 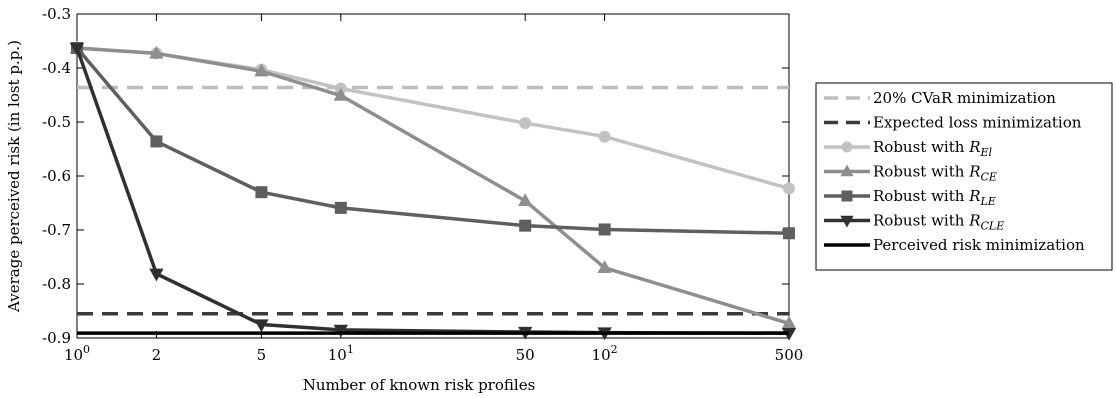 What do you see at coordinates (789, 355) in the screenshot?
I see `x-tick-label: 500` at bounding box center [789, 355].